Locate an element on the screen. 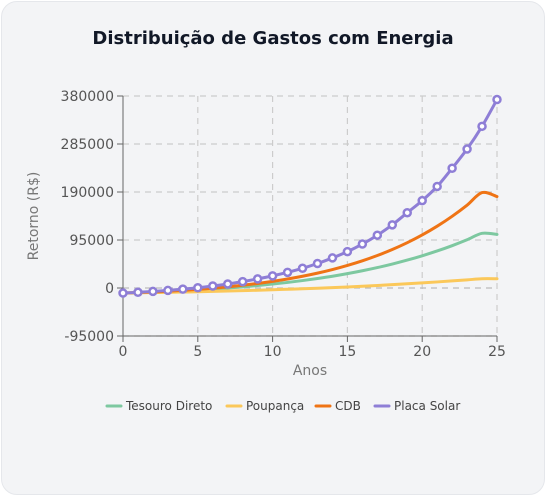 The height and width of the screenshot is (498, 548). series-tesouro-direto is located at coordinates (310, 263).